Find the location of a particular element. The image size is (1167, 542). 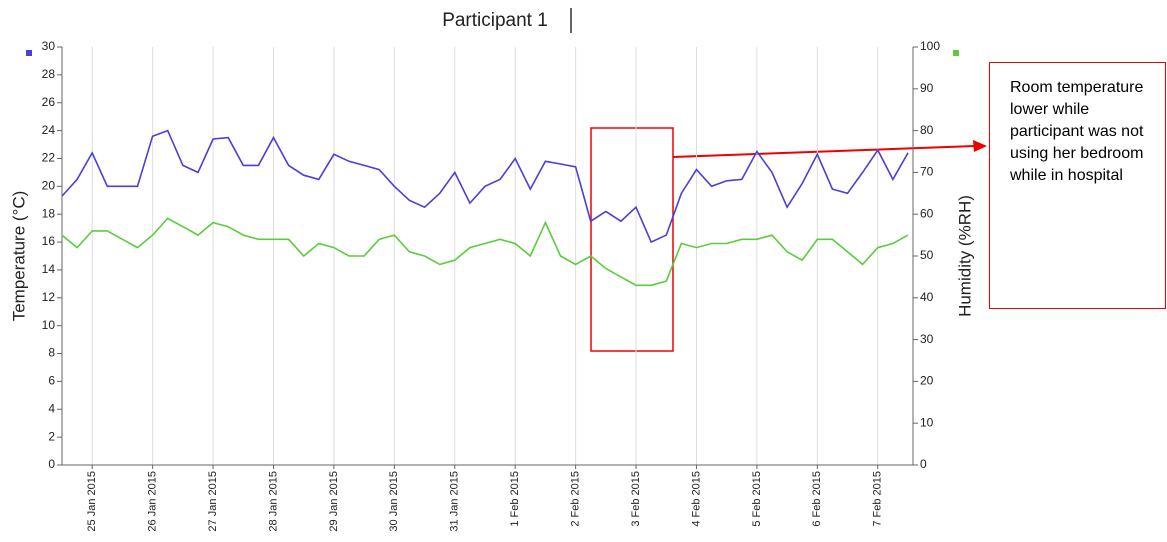

x-tick-label: 3 Feb 2015 is located at coordinates (636, 499).